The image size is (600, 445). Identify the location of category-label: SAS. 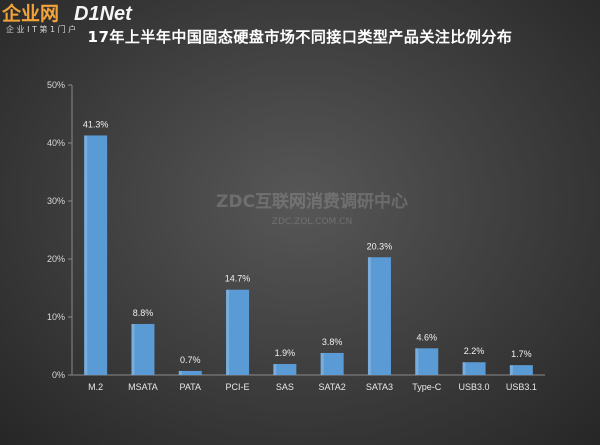
(285, 387).